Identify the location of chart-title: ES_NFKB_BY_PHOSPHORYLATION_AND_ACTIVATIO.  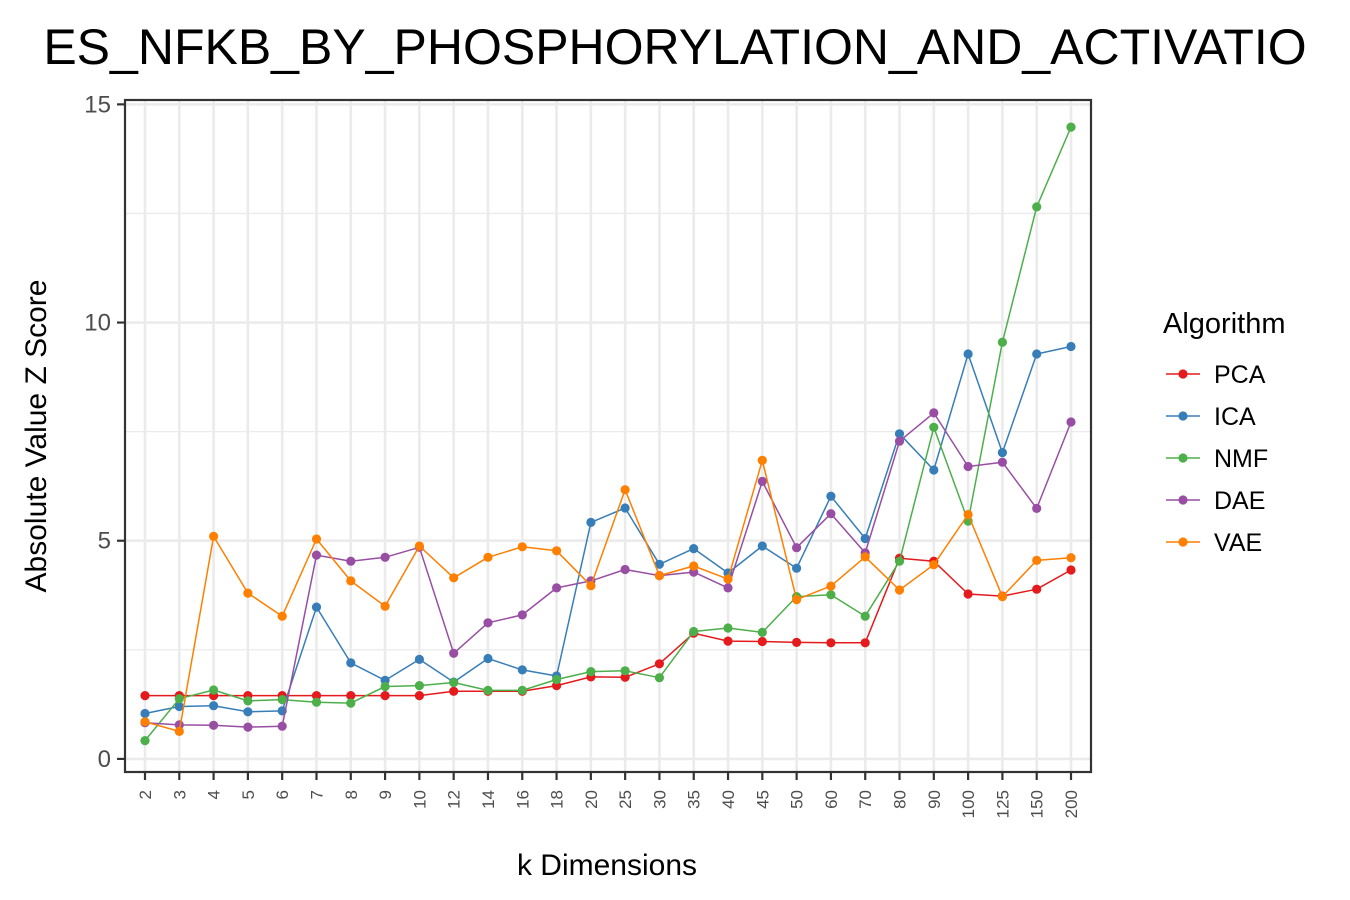
(674, 47).